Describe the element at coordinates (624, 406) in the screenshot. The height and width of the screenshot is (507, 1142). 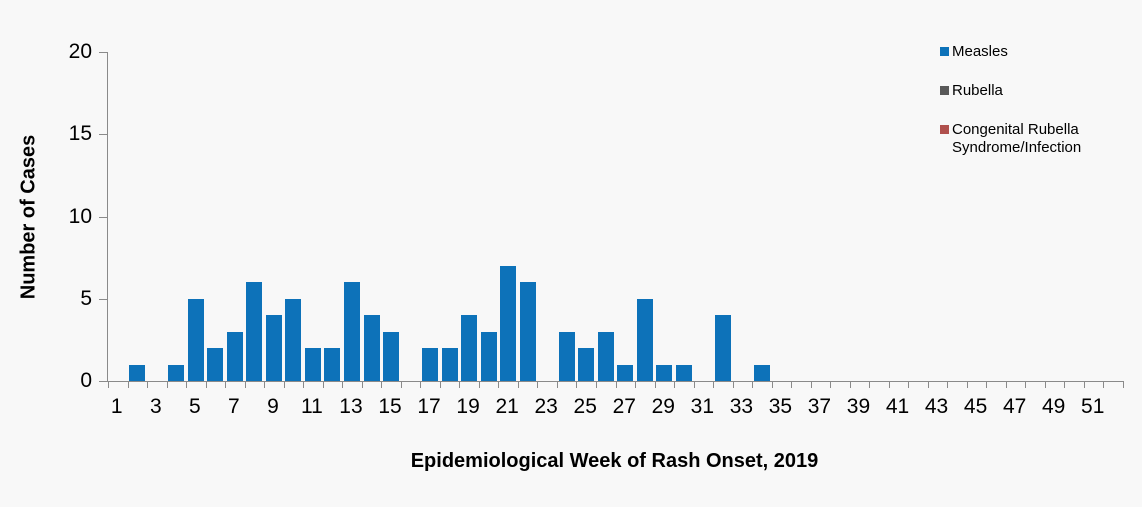
I see `x-tick-label: 27` at that location.